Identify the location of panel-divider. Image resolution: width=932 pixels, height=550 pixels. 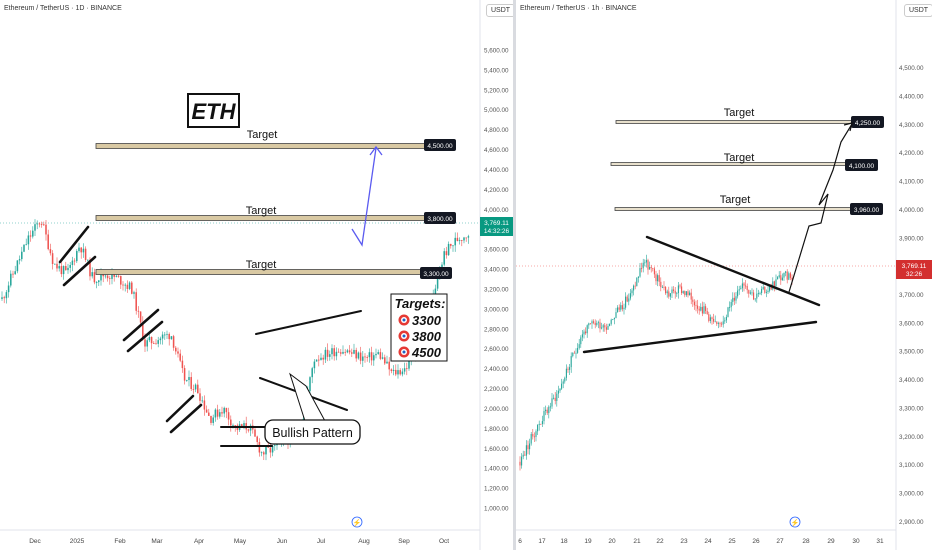
(514, 275).